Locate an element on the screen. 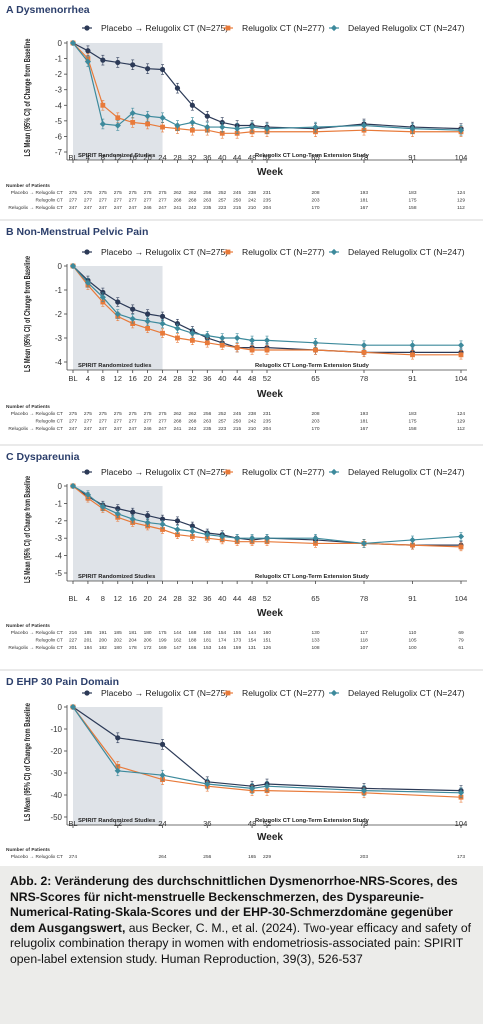  patients-count: 200 is located at coordinates (103, 641).